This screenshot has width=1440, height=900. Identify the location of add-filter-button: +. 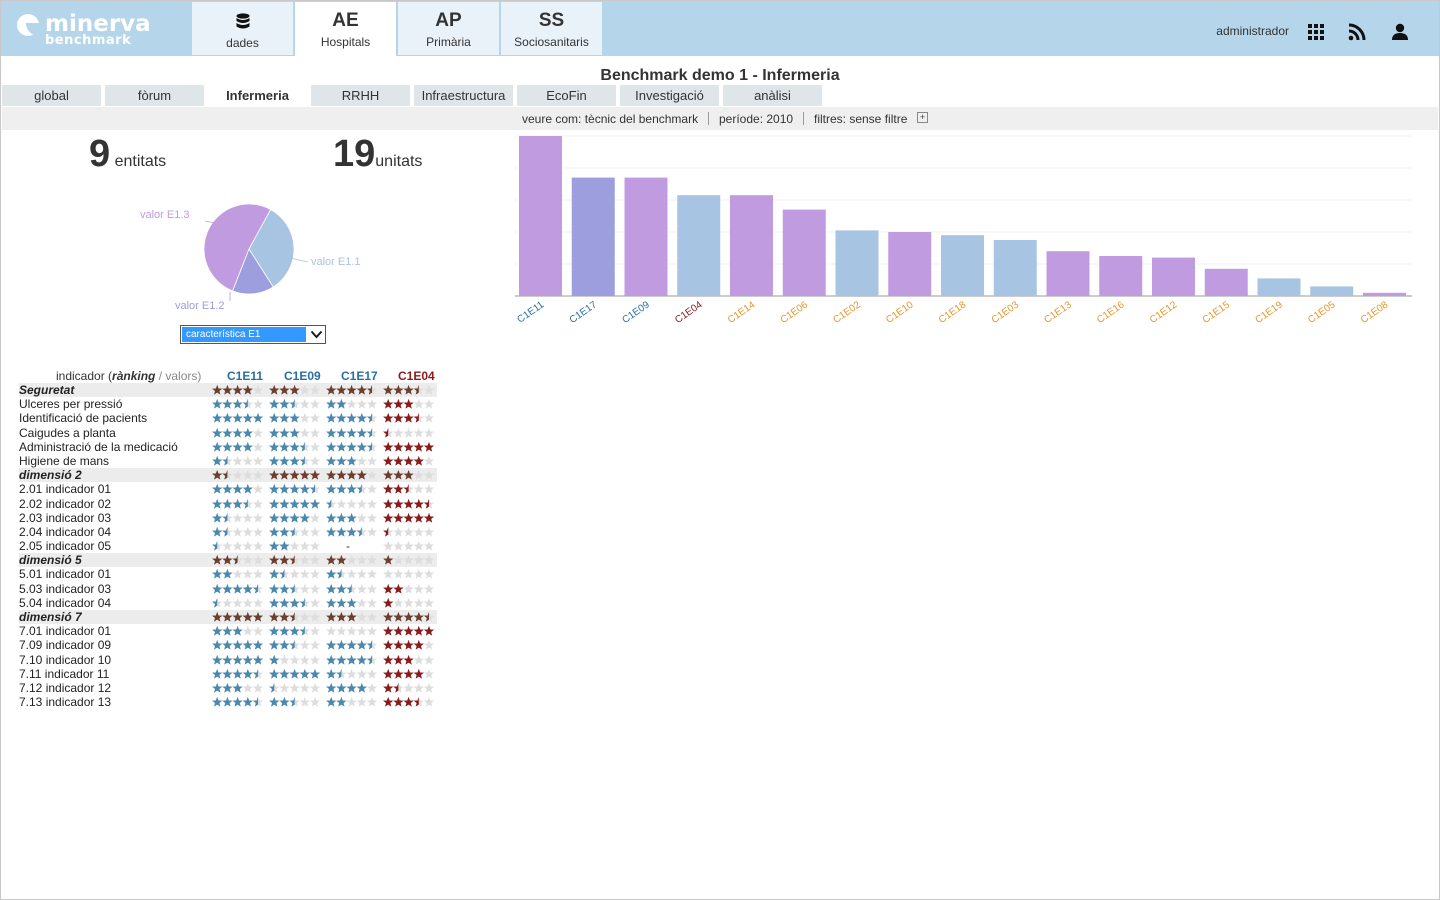
(922, 117).